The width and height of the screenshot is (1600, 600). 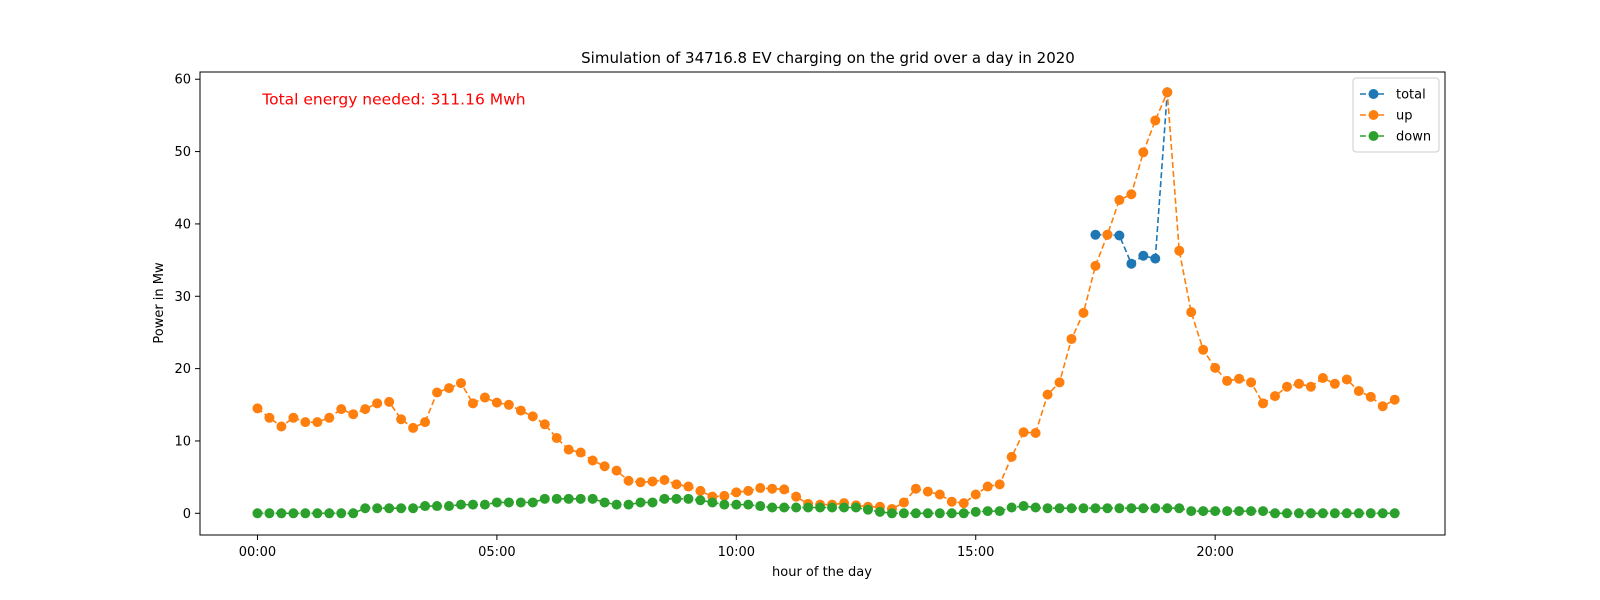 I want to click on legend-item-down: down, so click(x=1395, y=137).